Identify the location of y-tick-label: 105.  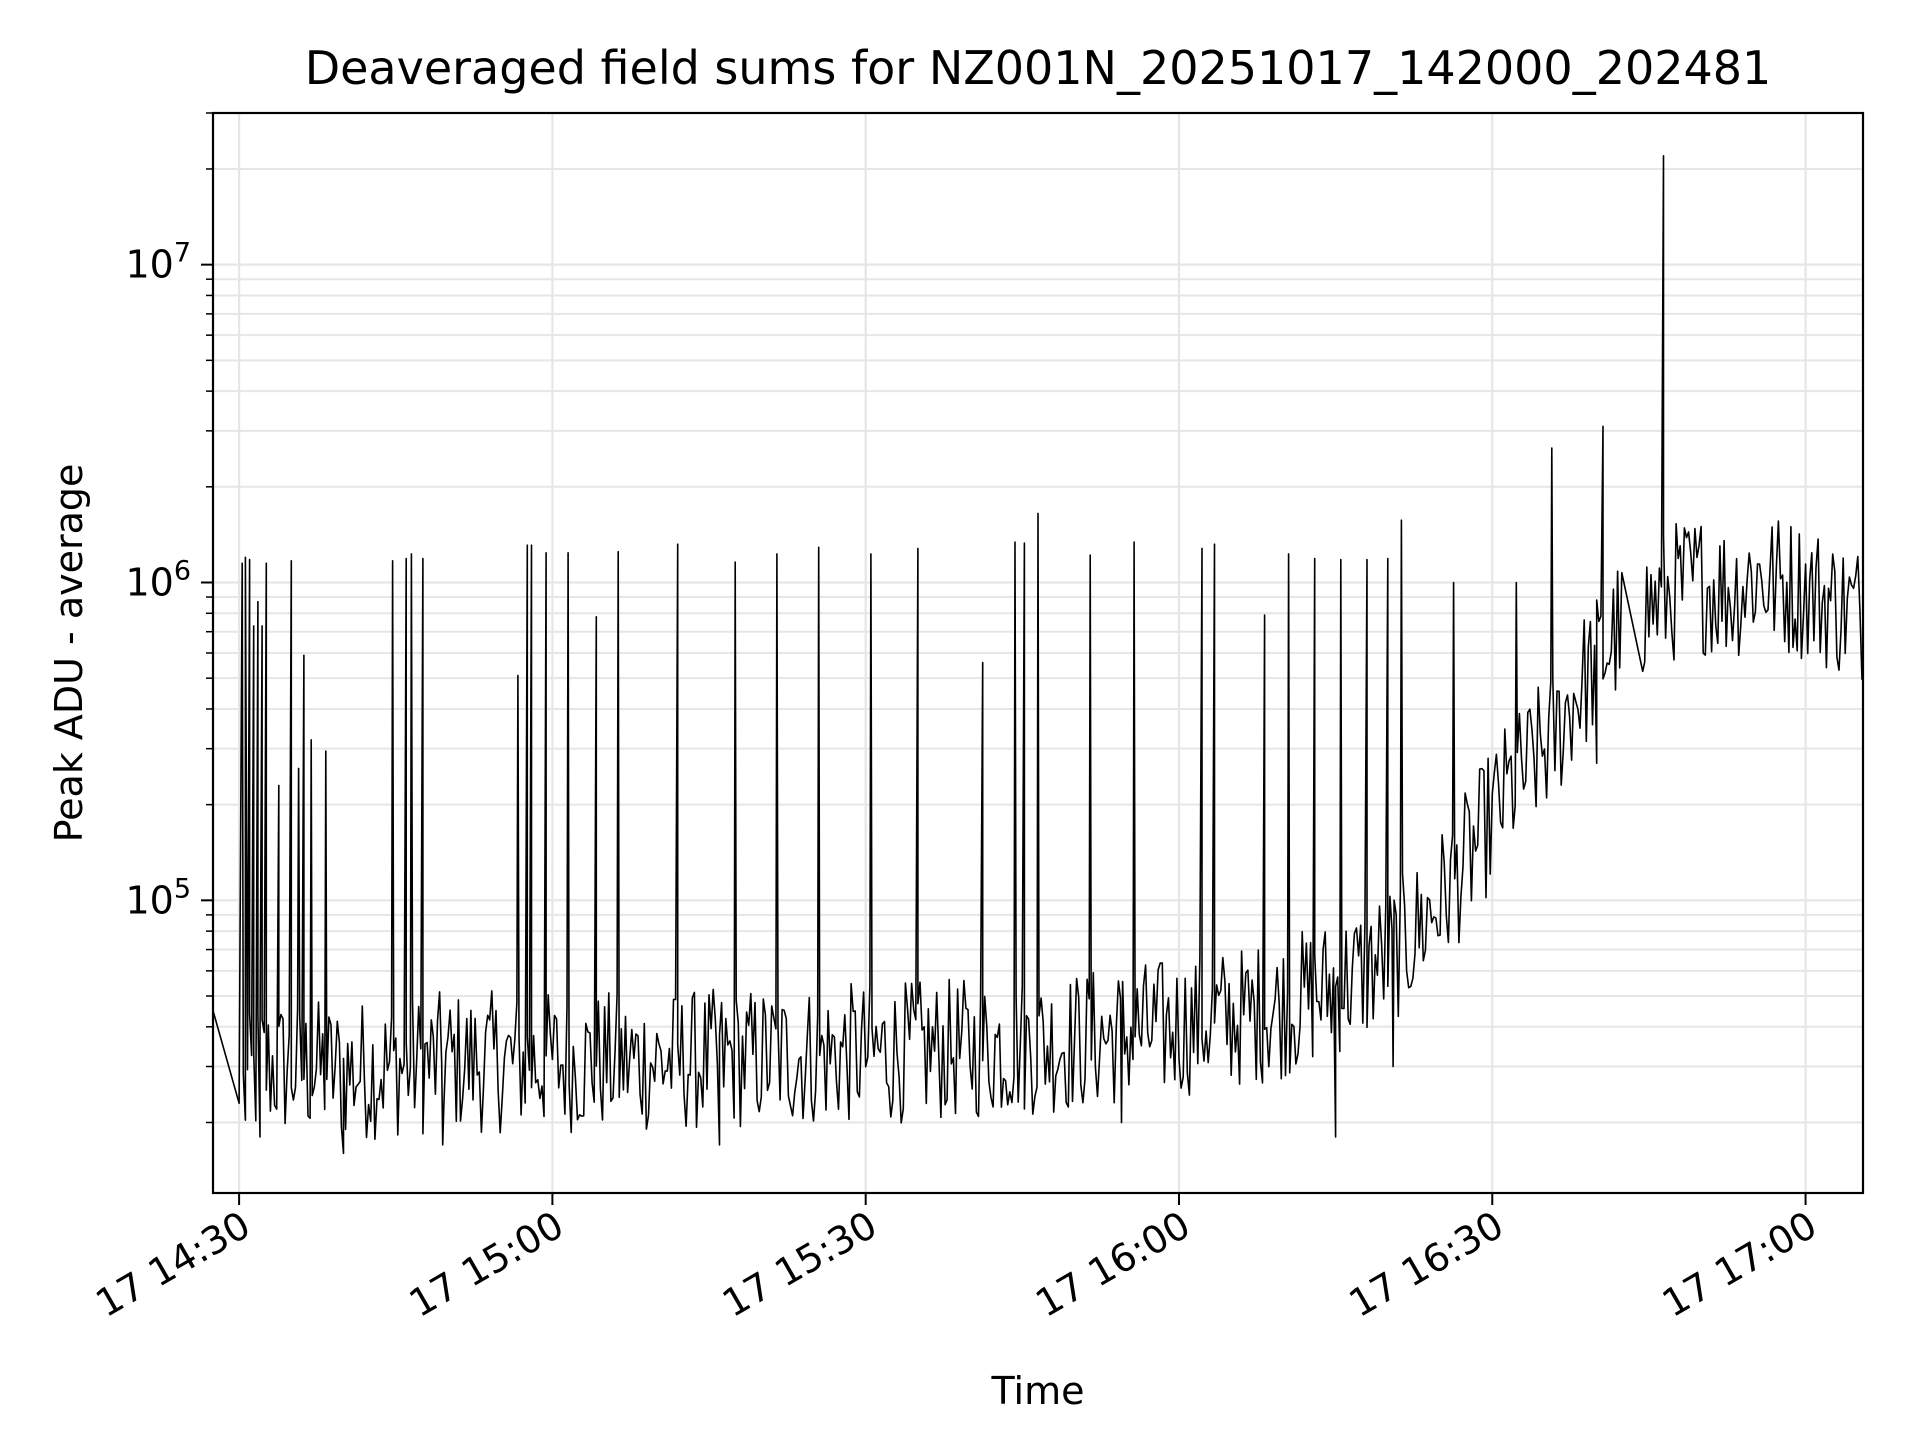
(158, 897).